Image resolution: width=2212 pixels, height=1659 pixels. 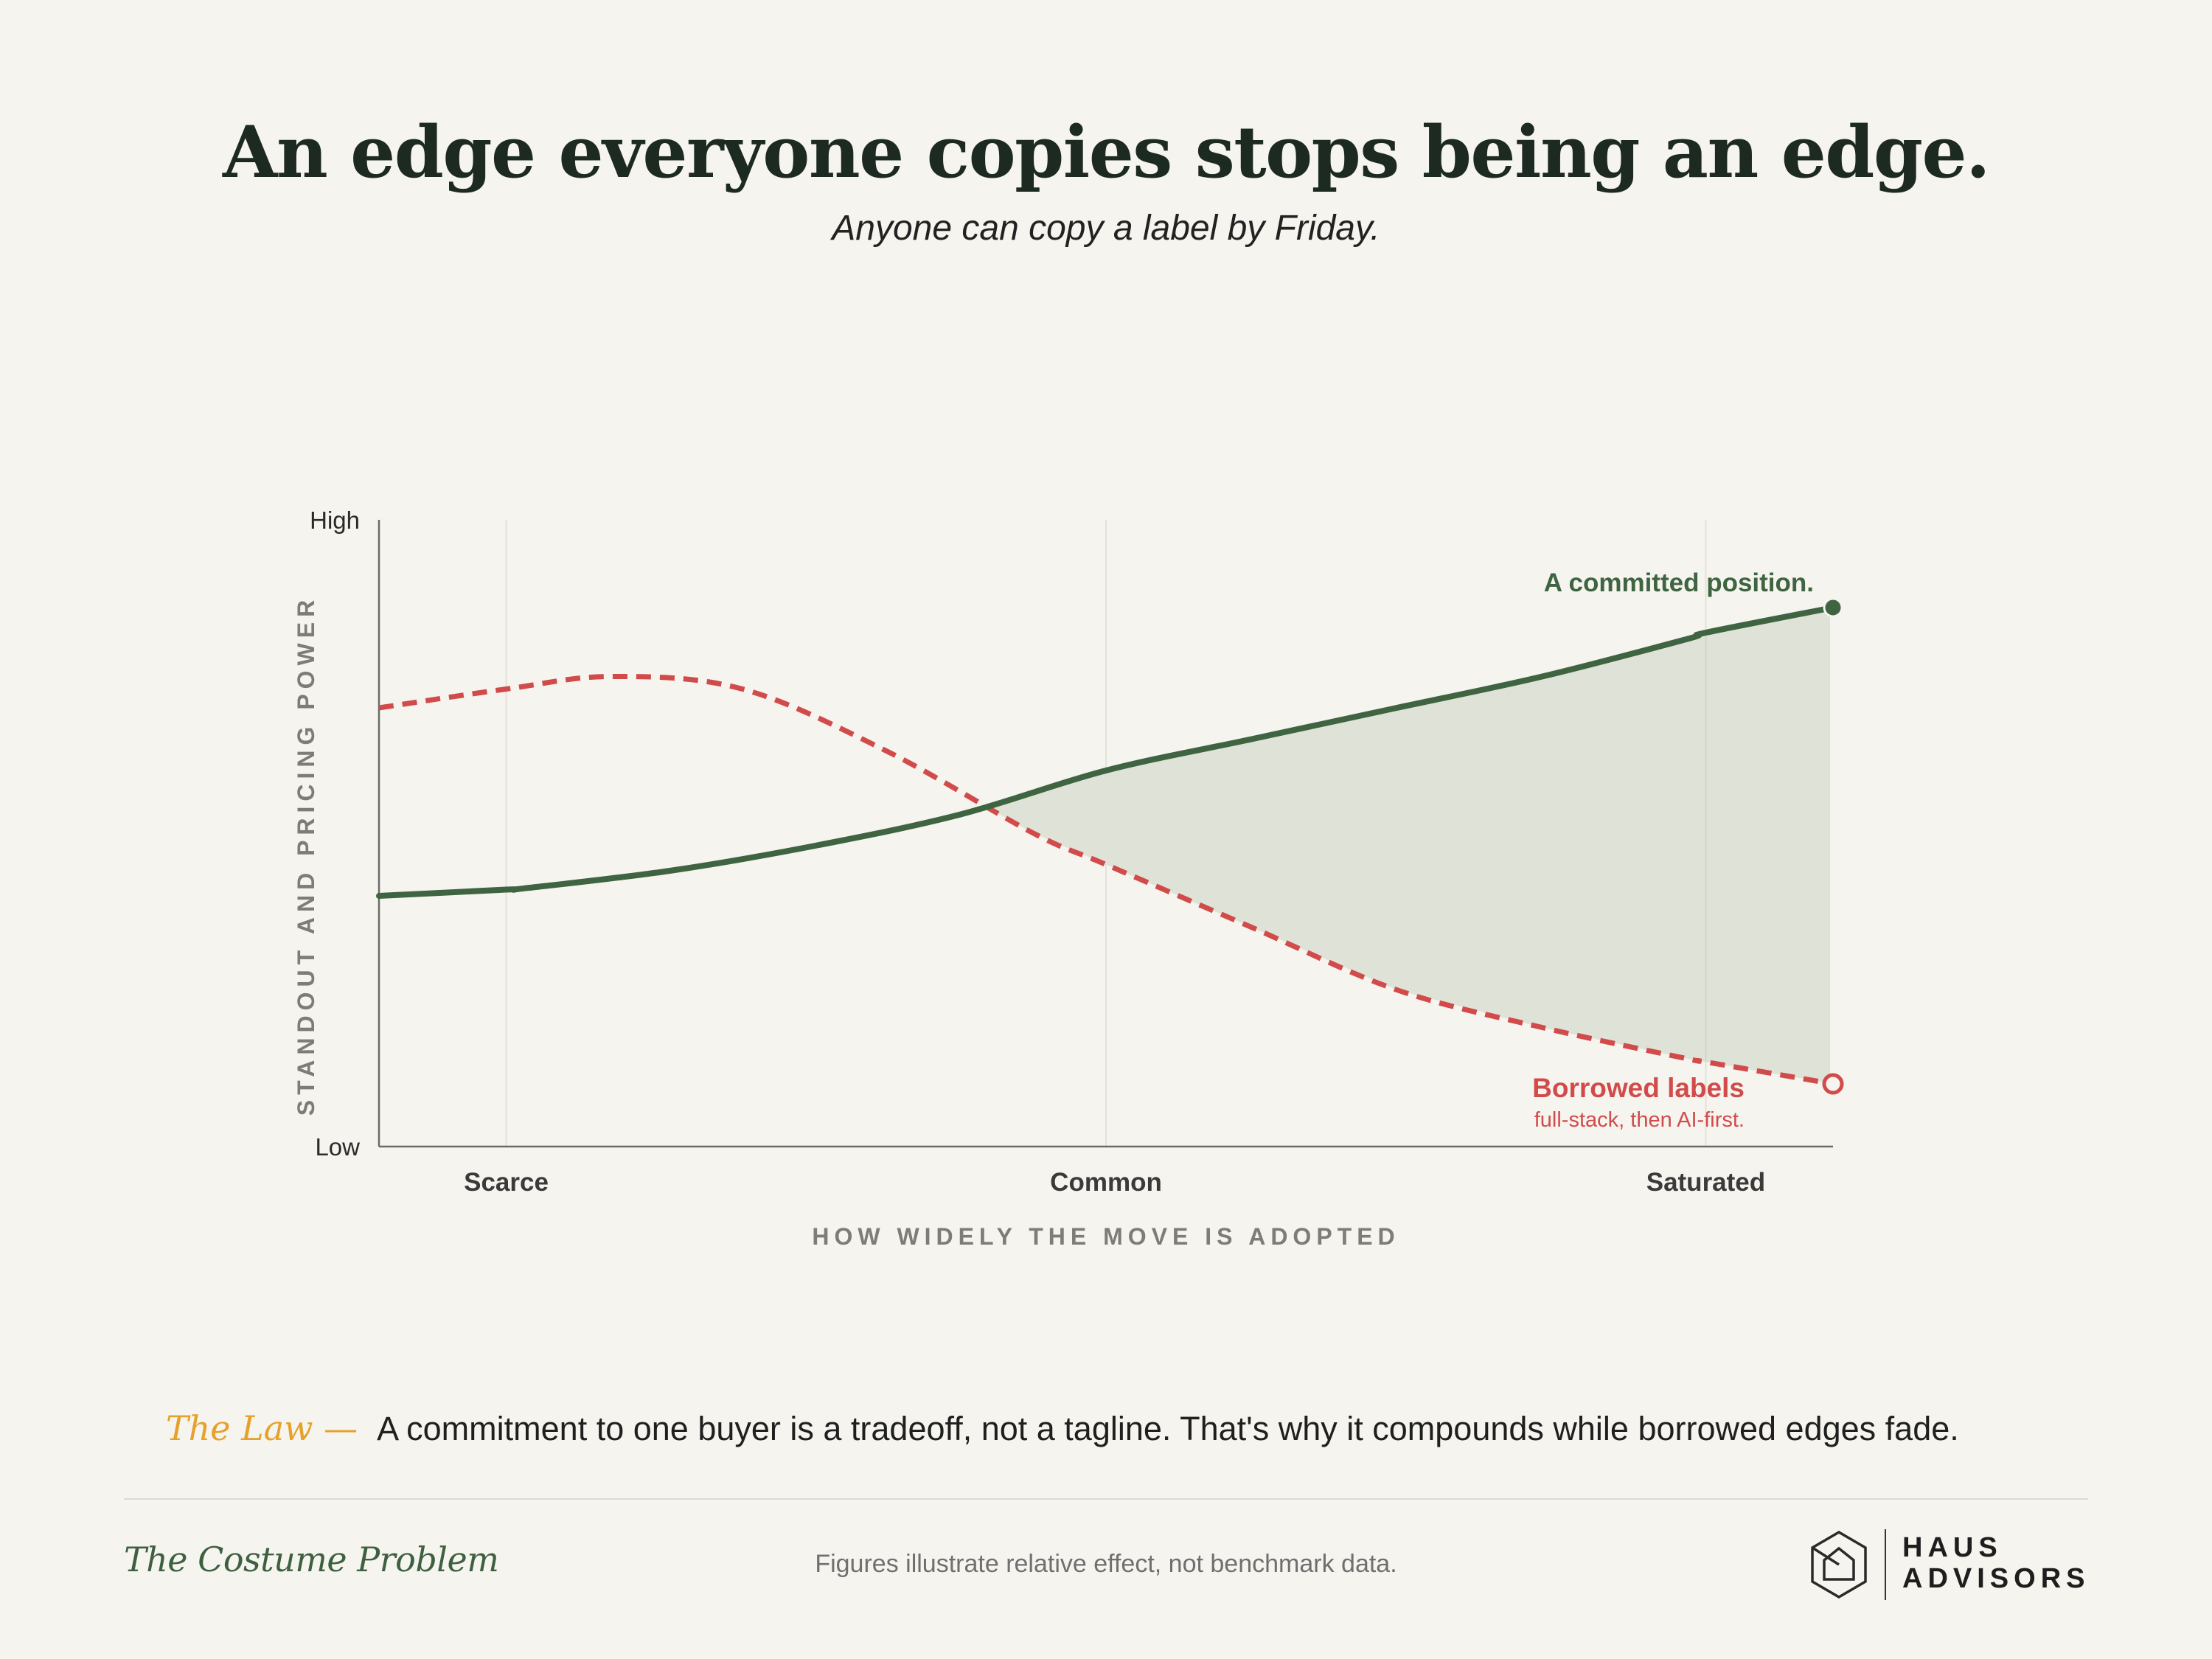 I want to click on end-marker-committed-position, so click(x=1833, y=607).